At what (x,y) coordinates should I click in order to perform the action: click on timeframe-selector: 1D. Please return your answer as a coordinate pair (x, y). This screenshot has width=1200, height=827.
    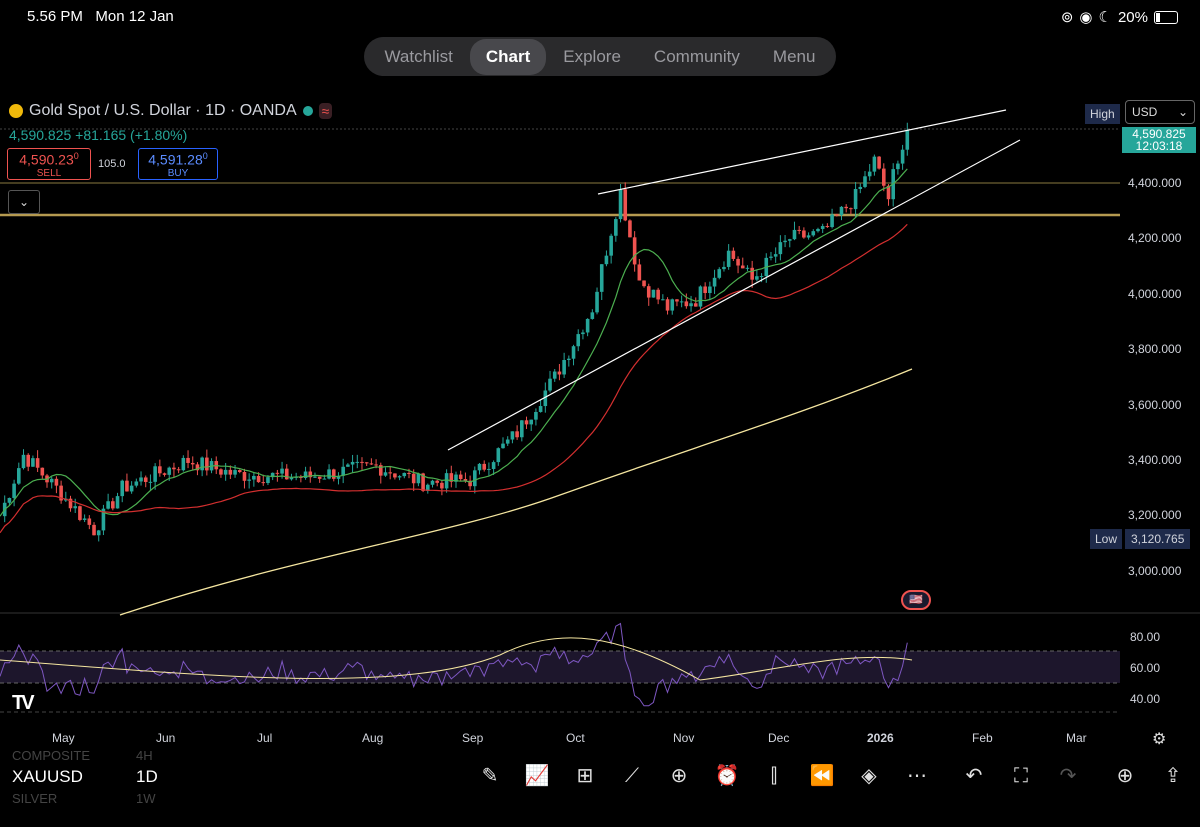
    Looking at the image, I should click on (147, 776).